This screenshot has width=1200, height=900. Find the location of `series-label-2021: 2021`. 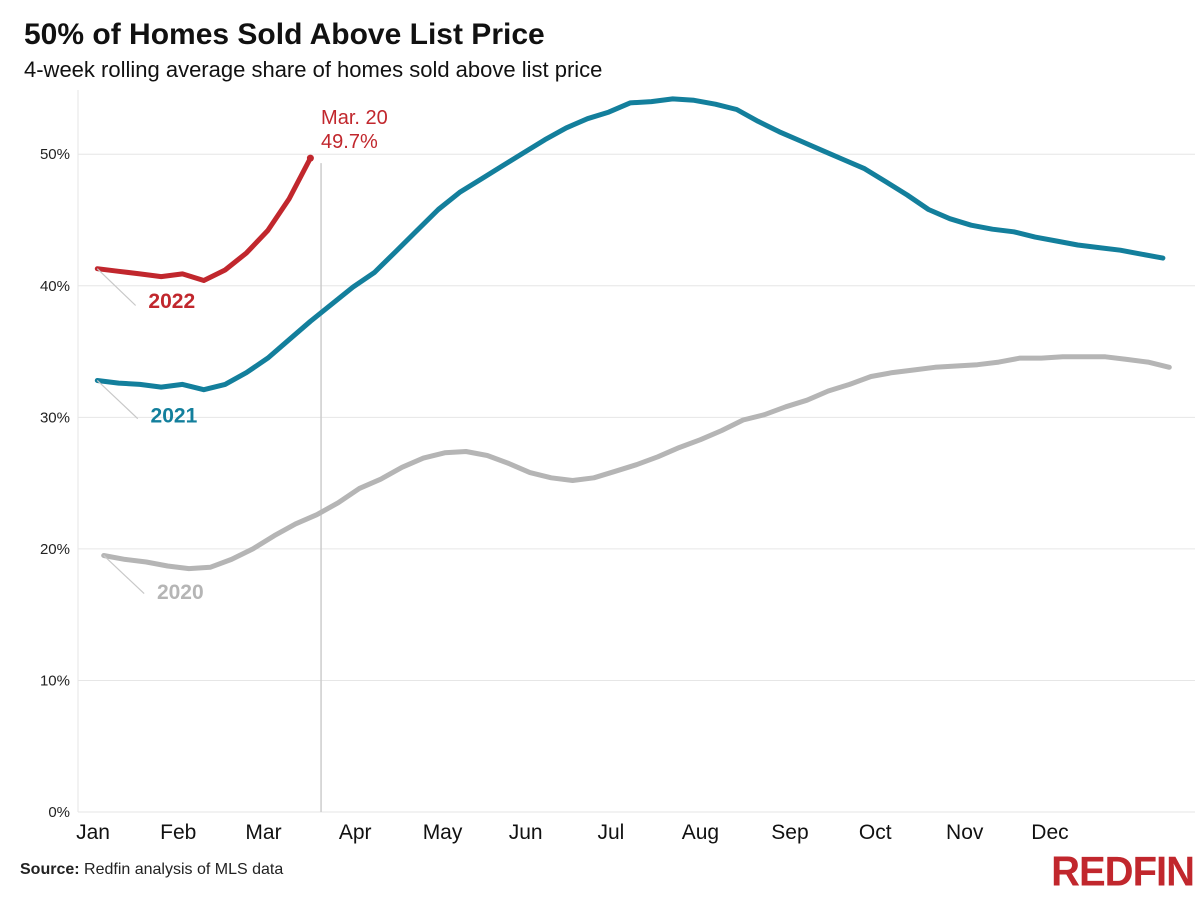

series-label-2021: 2021 is located at coordinates (174, 416).